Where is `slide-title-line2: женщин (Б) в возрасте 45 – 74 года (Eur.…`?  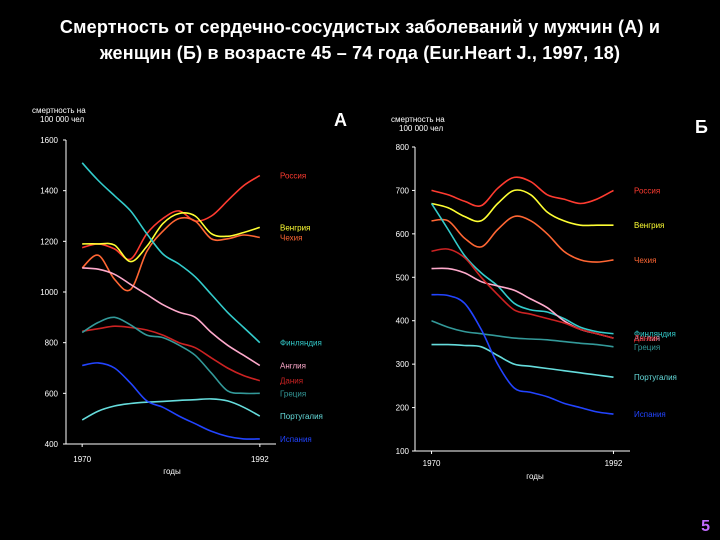 slide-title-line2: женщин (Б) в возрасте 45 – 74 года (Eur.… is located at coordinates (360, 53).